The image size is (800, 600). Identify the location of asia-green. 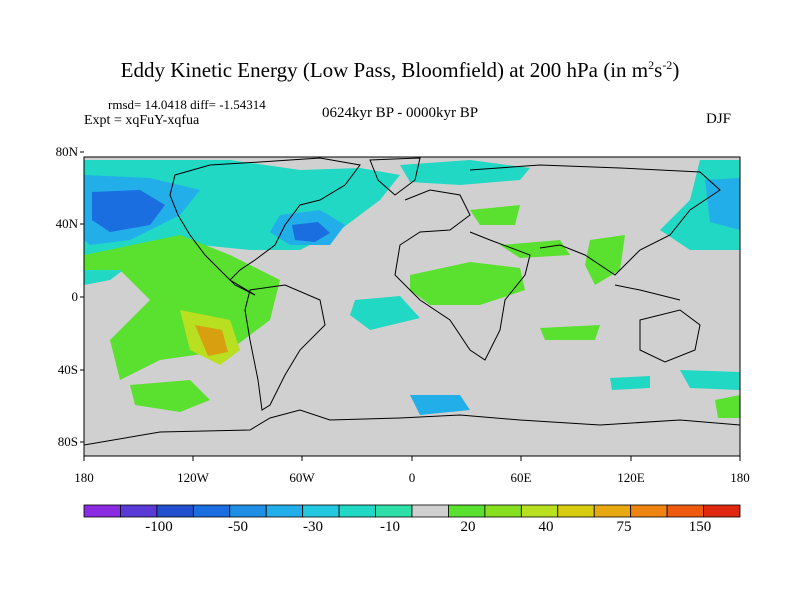
(605, 260).